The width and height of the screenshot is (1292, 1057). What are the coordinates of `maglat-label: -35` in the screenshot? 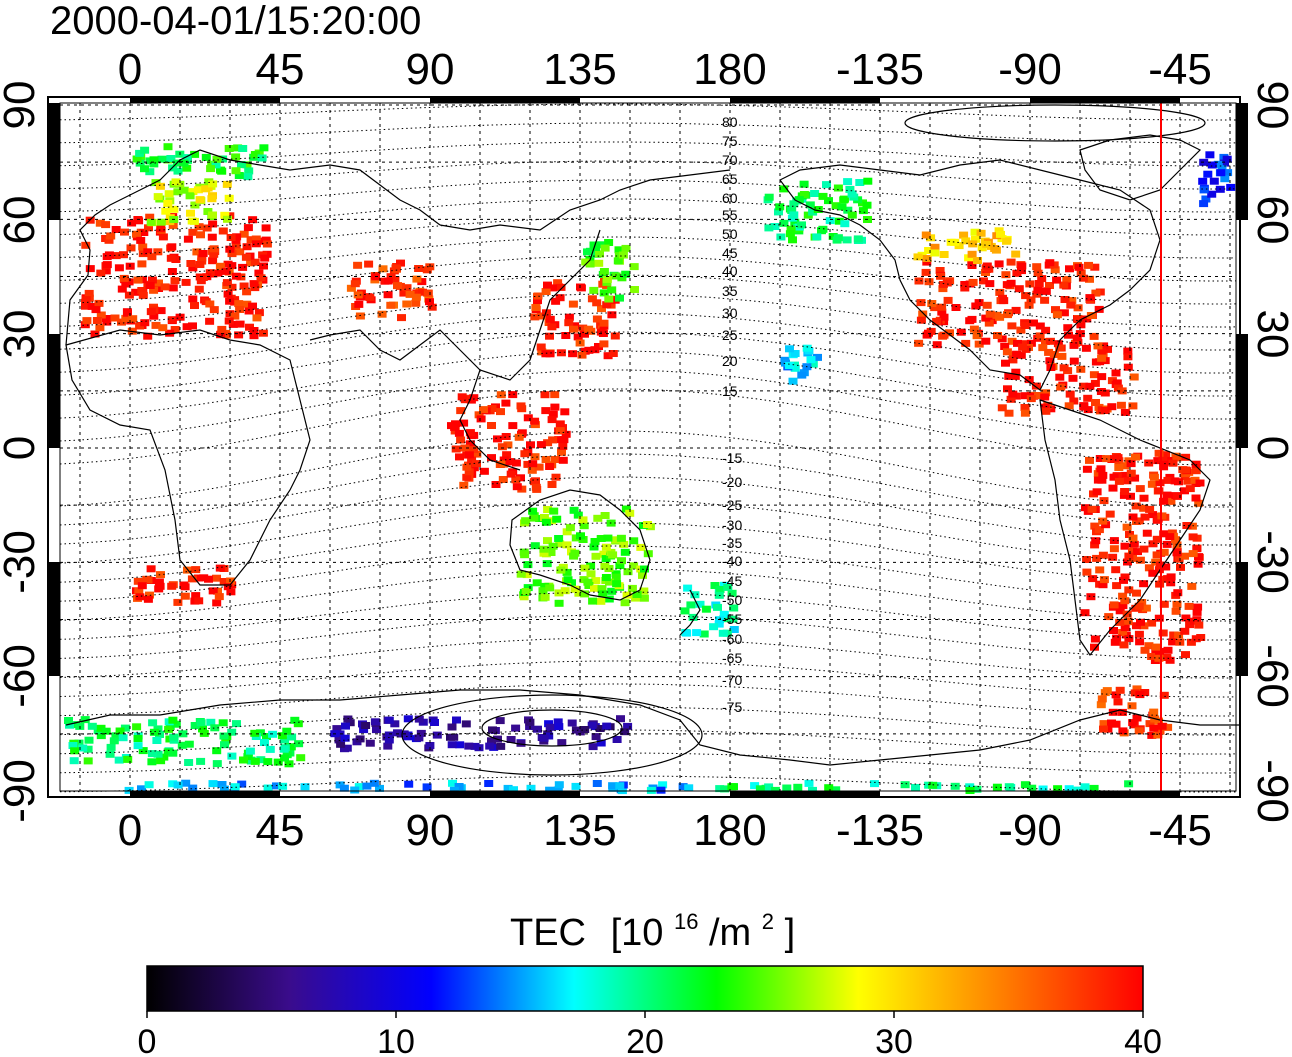 It's located at (732, 543).